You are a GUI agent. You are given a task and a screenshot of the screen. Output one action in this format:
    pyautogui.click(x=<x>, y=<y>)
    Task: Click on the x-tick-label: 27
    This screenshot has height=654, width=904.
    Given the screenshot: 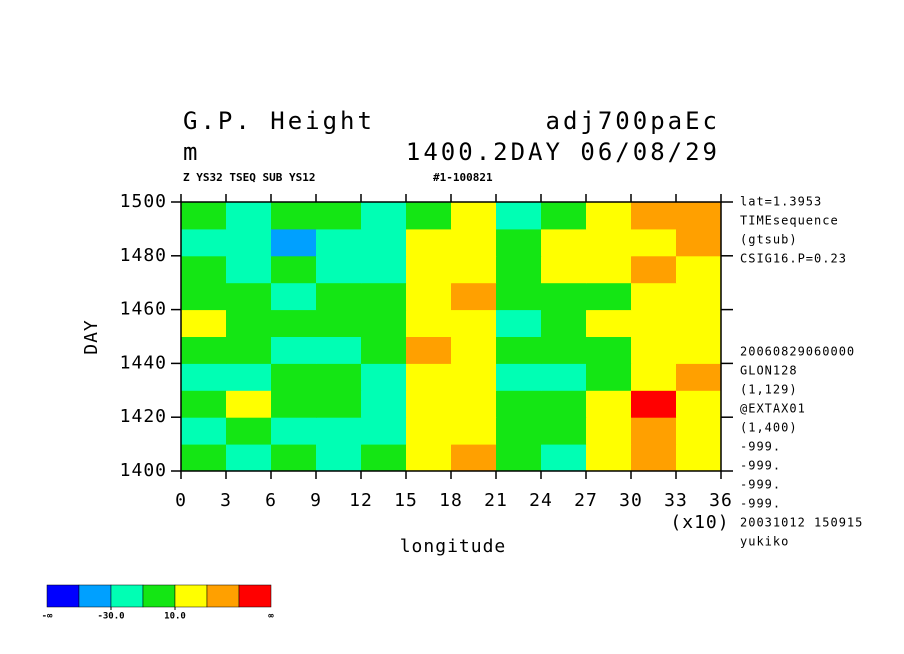 What is the action you would take?
    pyautogui.click(x=586, y=500)
    